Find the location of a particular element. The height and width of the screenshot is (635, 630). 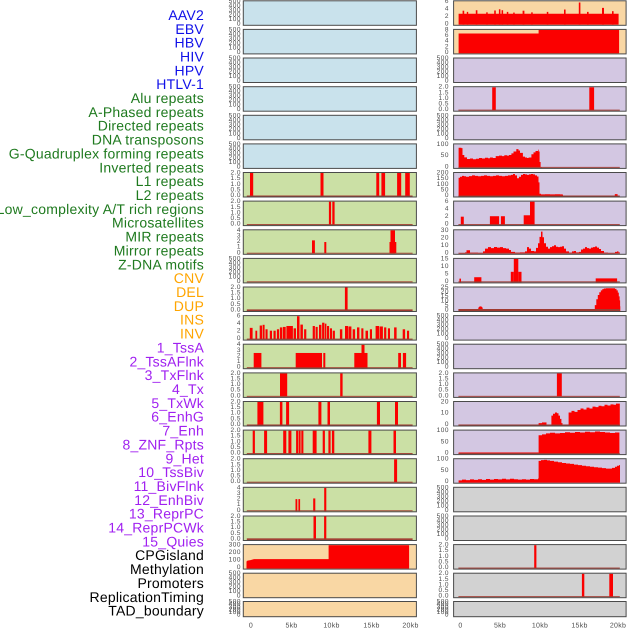

svg-text: 2.0 is located at coordinates (235, 516).